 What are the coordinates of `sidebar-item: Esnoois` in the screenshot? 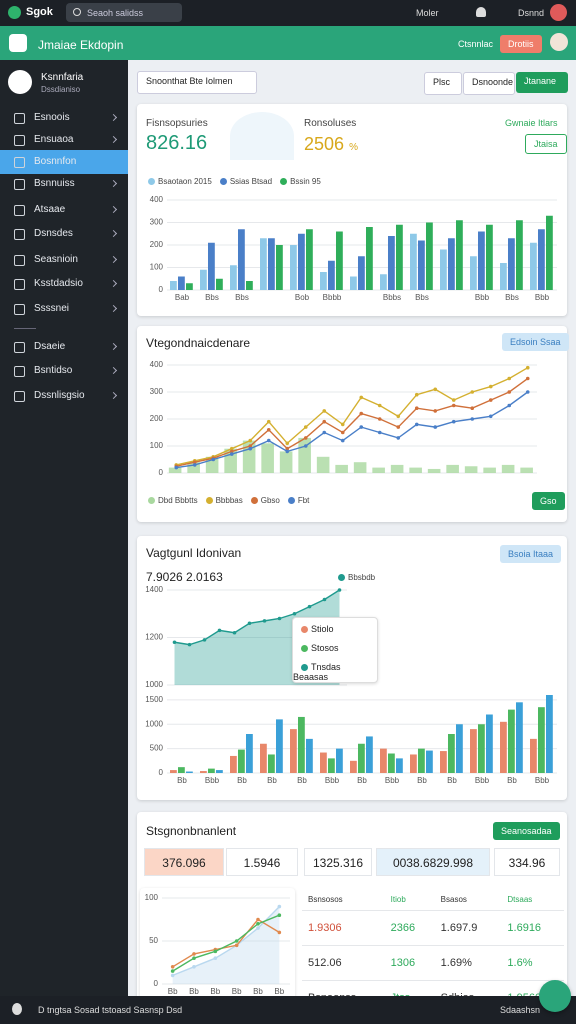 It's located at (64, 118).